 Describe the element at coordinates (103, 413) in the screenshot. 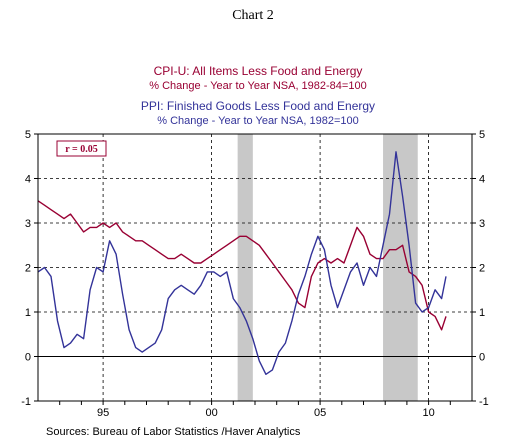

I see `x-tick-label: 95` at that location.